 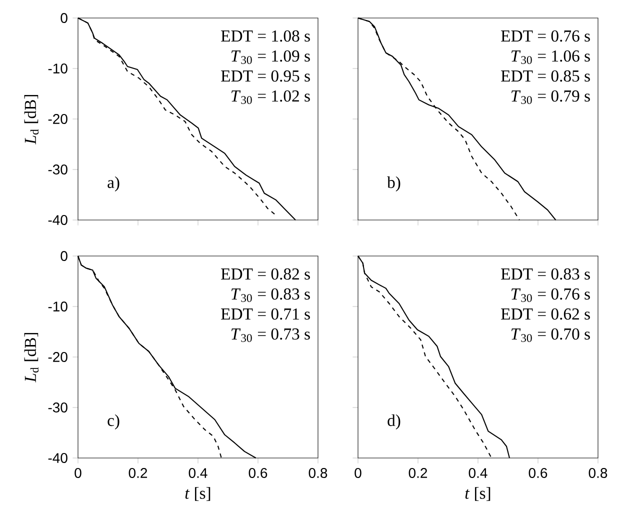 I want to click on annotation: EDT = 0.95 s, so click(x=265, y=76).